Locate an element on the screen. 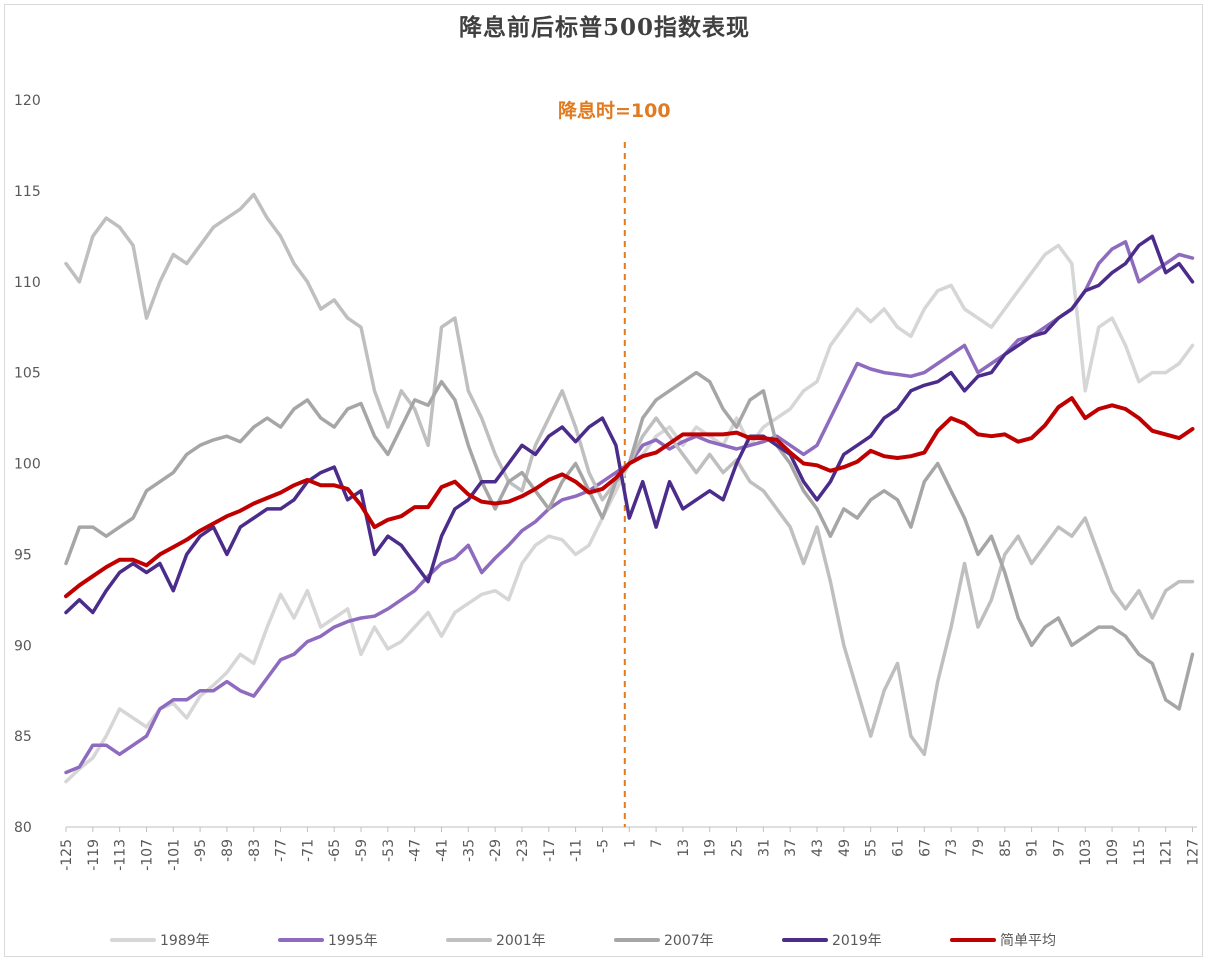 The height and width of the screenshot is (963, 1209). x-tick-label: -77 is located at coordinates (282, 850).